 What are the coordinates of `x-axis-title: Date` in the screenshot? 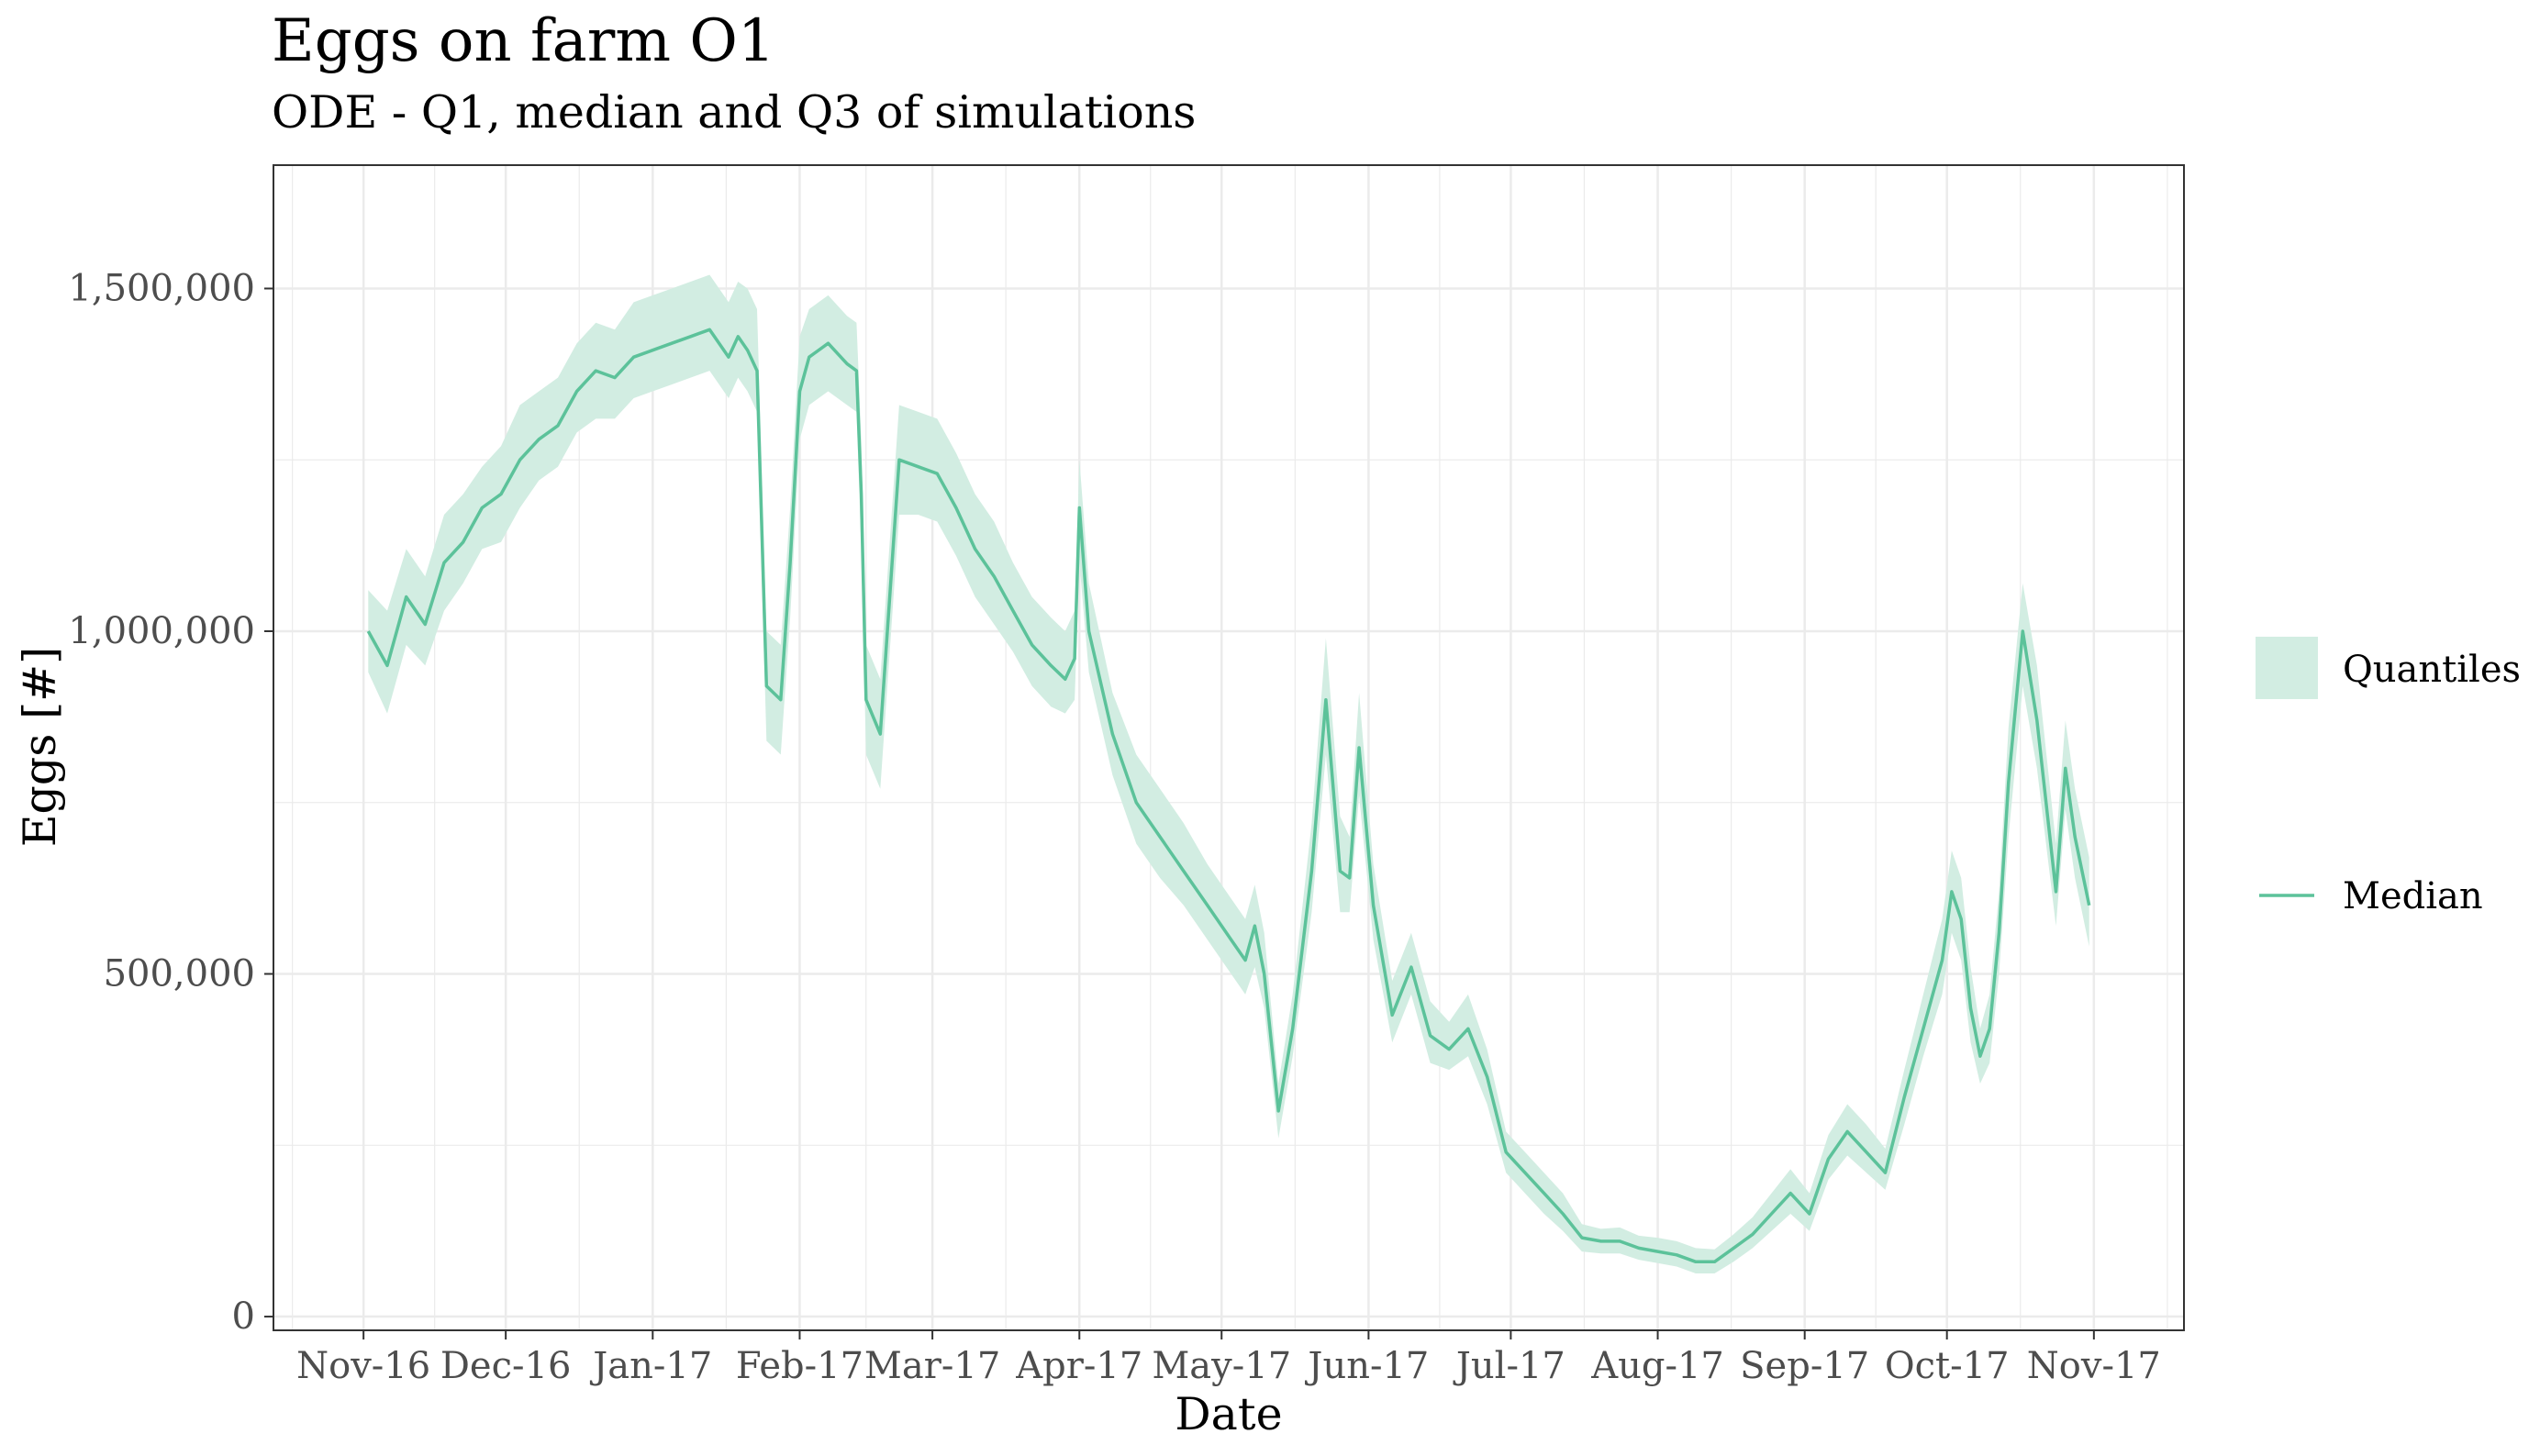 It's located at (1228, 1414).